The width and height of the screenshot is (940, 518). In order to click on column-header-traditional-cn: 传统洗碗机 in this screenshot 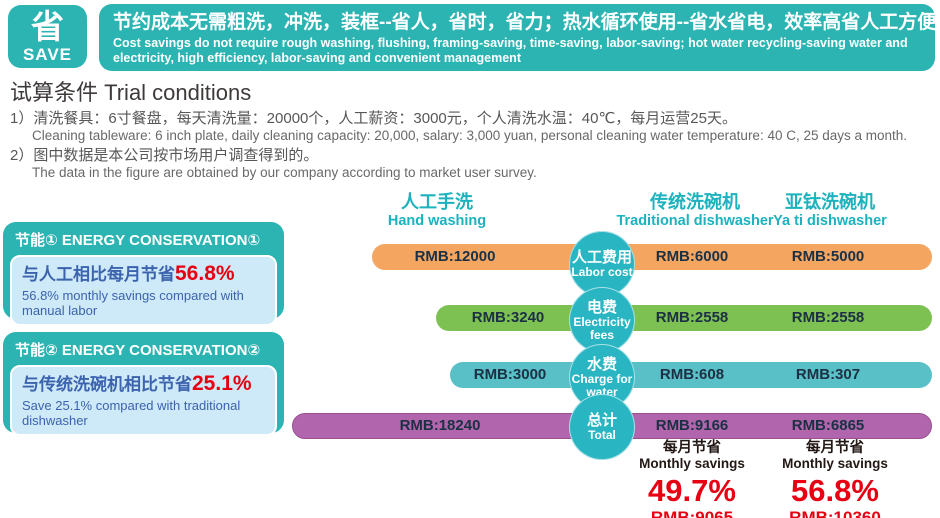, I will do `click(695, 202)`.